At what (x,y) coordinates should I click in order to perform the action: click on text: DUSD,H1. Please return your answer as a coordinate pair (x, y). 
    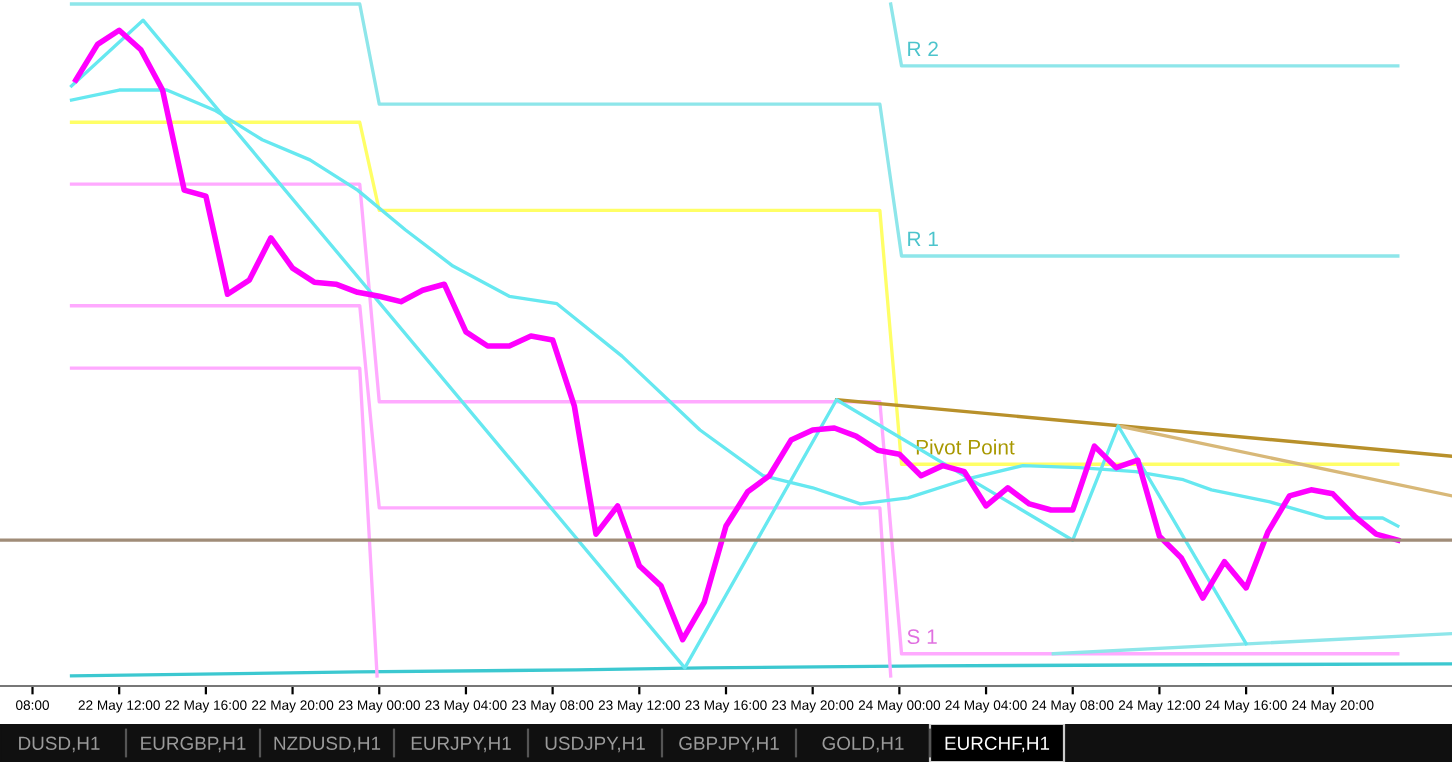
    Looking at the image, I should click on (59, 744).